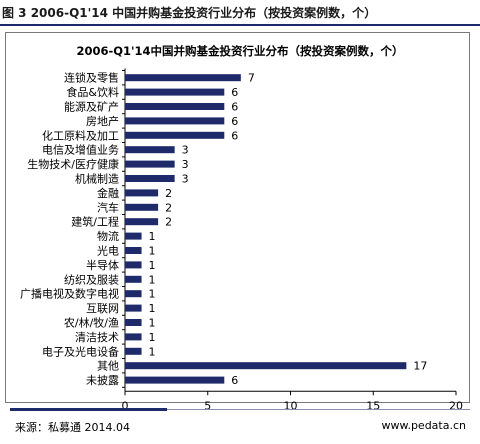 Image resolution: width=480 pixels, height=444 pixels. Describe the element at coordinates (207, 405) in the screenshot. I see `x-tick-label: 5` at that location.